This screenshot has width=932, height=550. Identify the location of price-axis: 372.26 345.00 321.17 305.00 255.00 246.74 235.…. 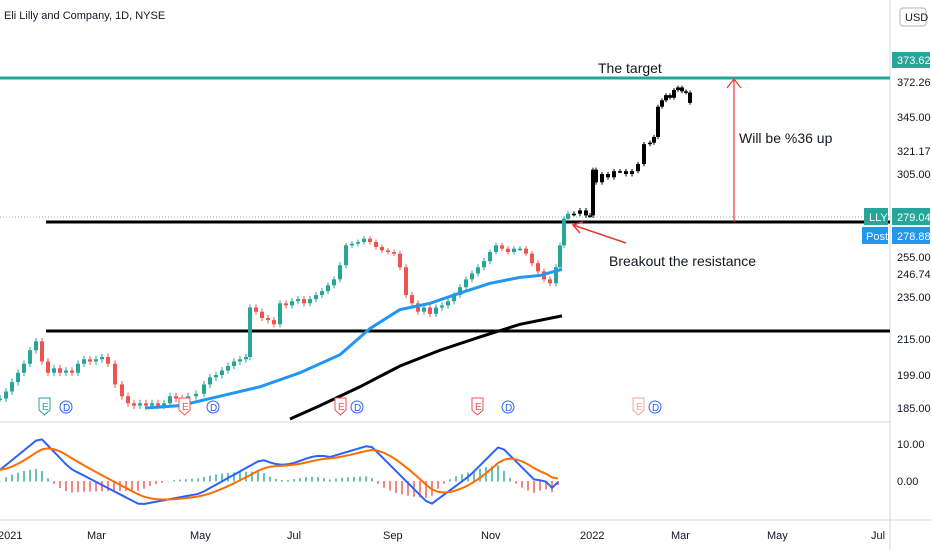
(914, 246).